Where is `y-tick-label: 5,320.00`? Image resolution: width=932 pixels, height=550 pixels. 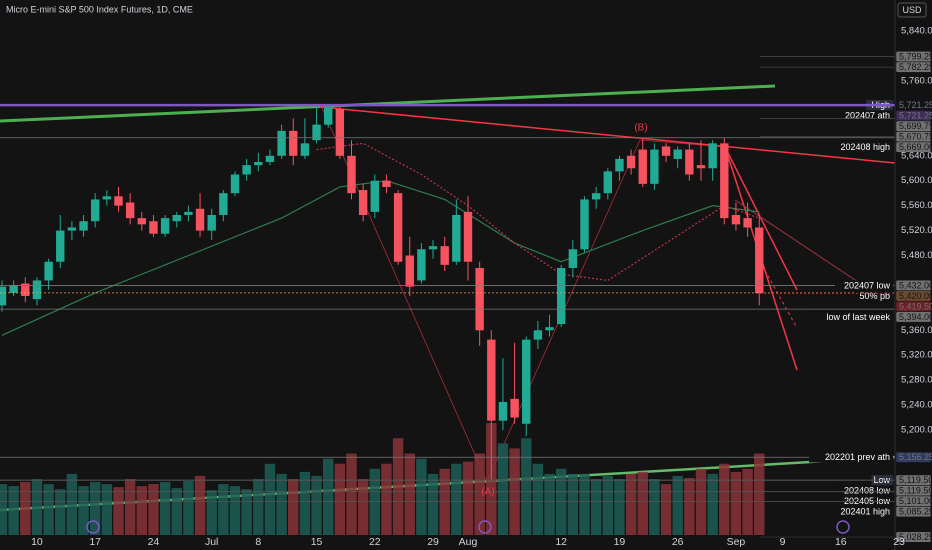 y-tick-label: 5,320.00 is located at coordinates (916, 355).